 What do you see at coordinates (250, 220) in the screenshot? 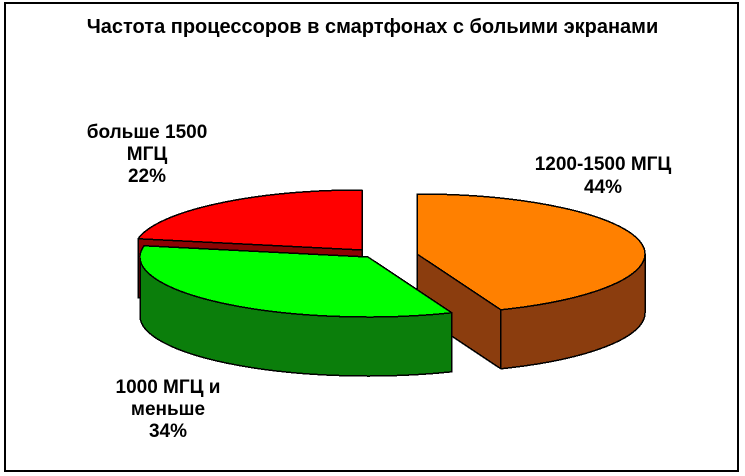
I see `pie-slice-over-1500-mhz-top` at bounding box center [250, 220].